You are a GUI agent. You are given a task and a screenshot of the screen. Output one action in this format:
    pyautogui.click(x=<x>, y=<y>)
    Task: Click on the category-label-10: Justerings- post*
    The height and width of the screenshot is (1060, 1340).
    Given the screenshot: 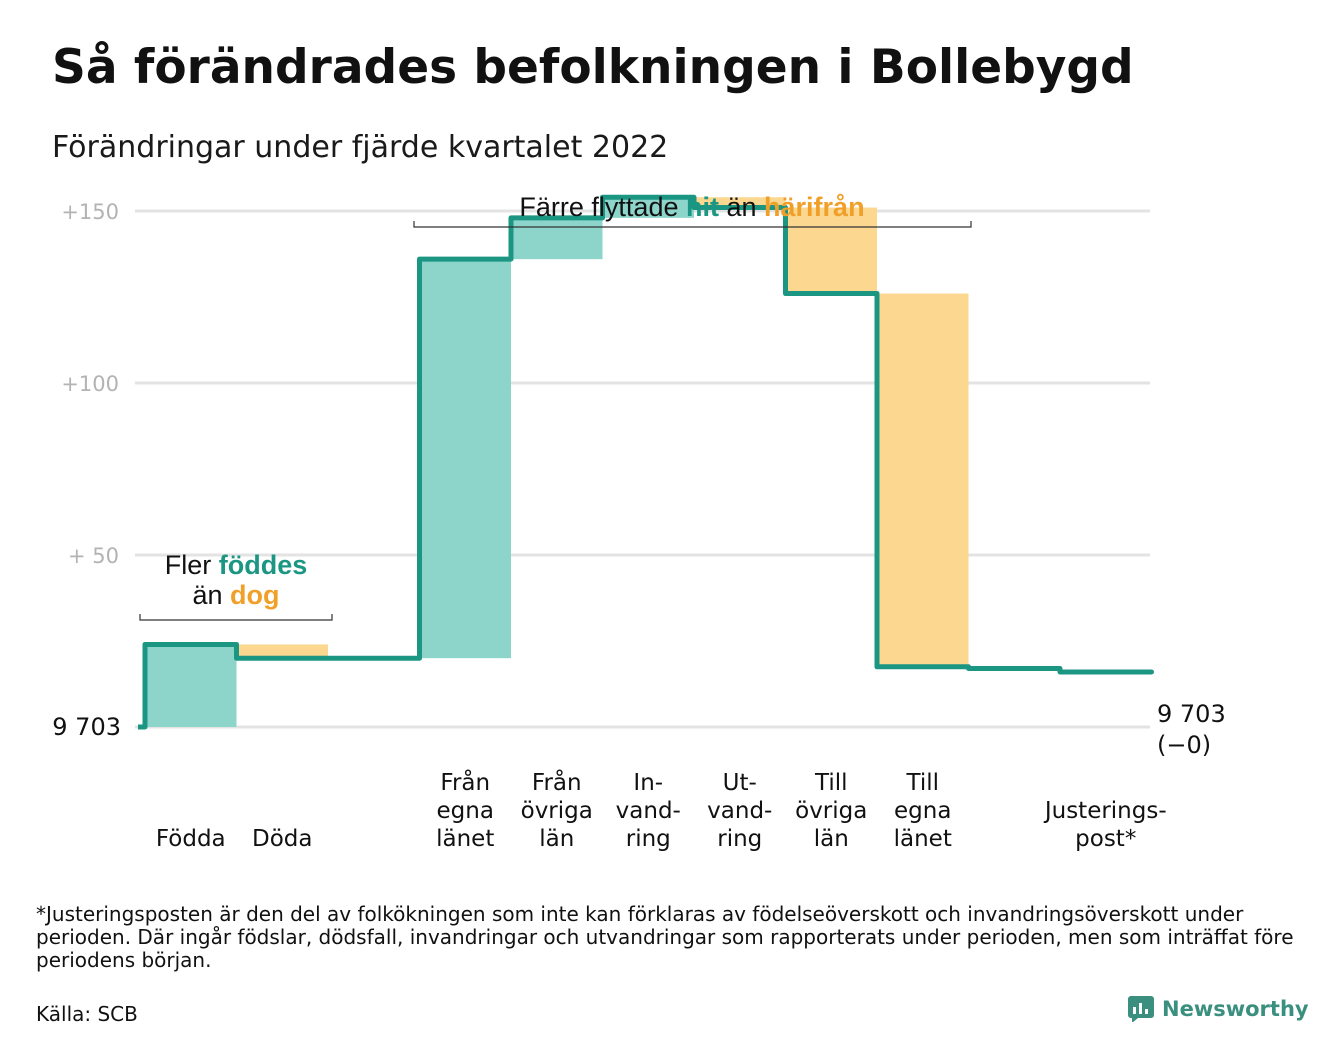 What is the action you would take?
    pyautogui.click(x=1105, y=825)
    